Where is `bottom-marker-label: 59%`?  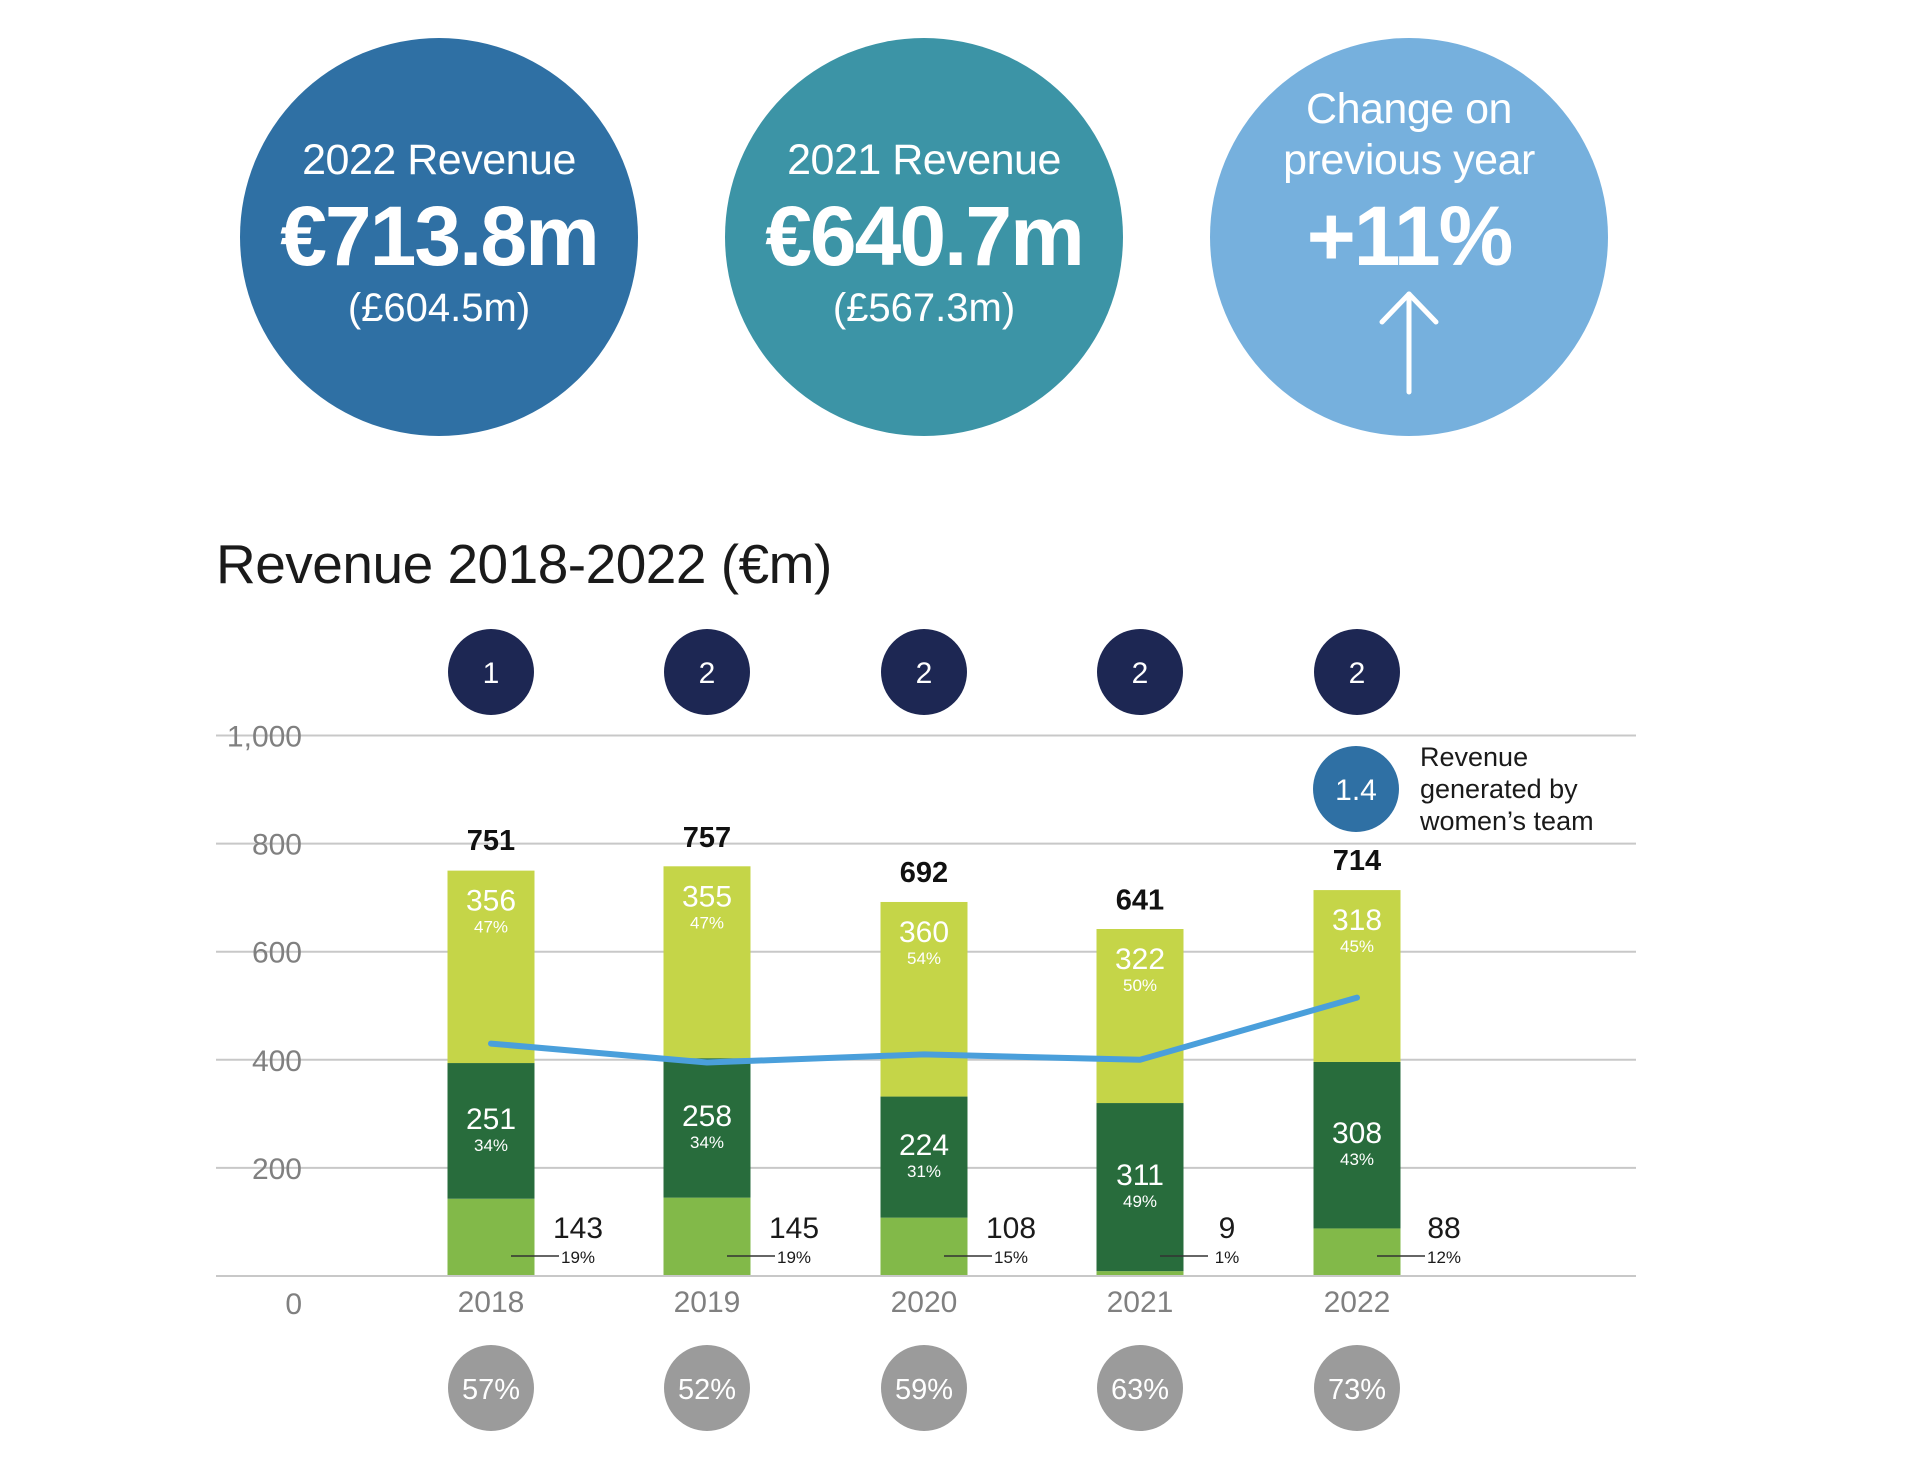 bottom-marker-label: 59% is located at coordinates (924, 1390).